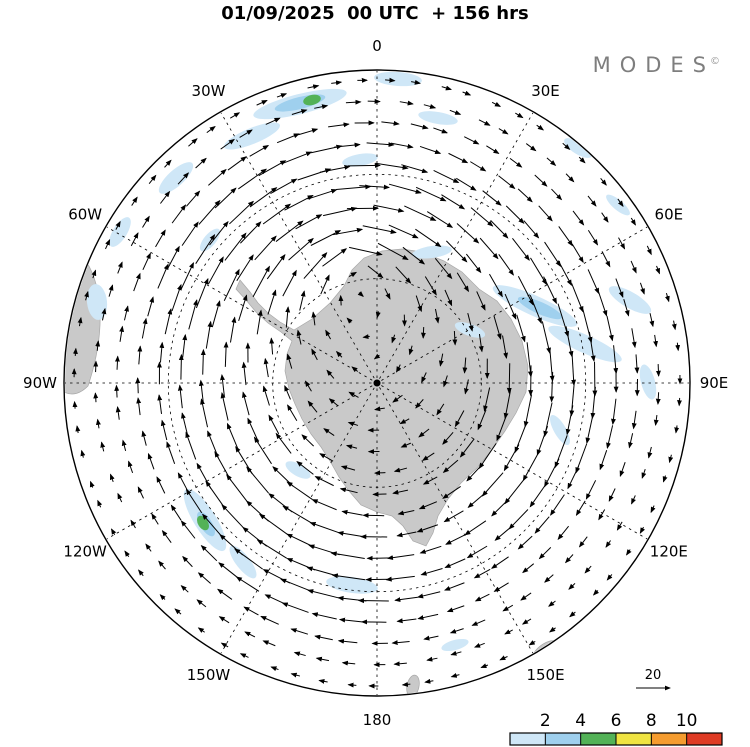 The height and width of the screenshot is (747, 750). I want to click on longitude-label: 30E, so click(545, 91).